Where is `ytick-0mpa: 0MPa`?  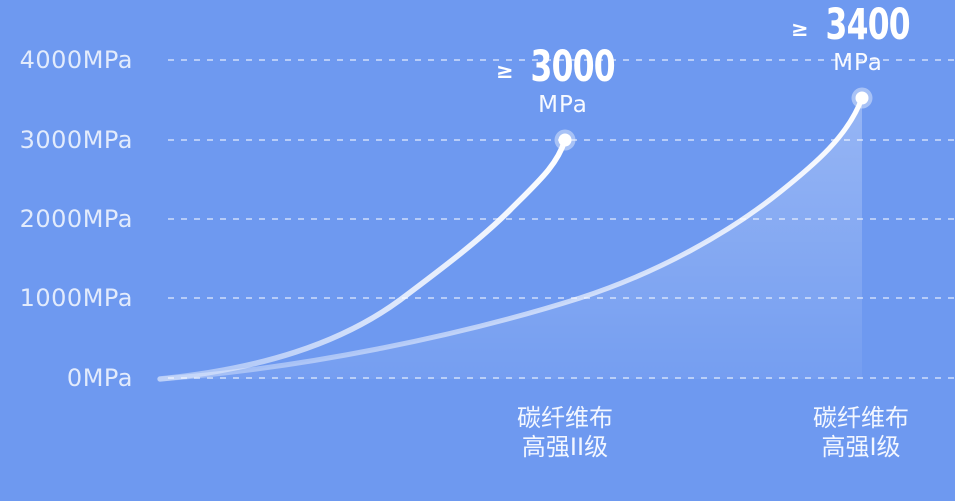 ytick-0mpa: 0MPa is located at coordinates (99, 378).